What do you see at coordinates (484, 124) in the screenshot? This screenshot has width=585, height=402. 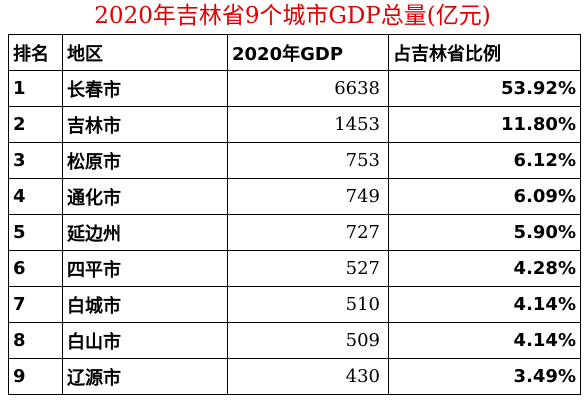 I see `share-cell: 11.80%` at bounding box center [484, 124].